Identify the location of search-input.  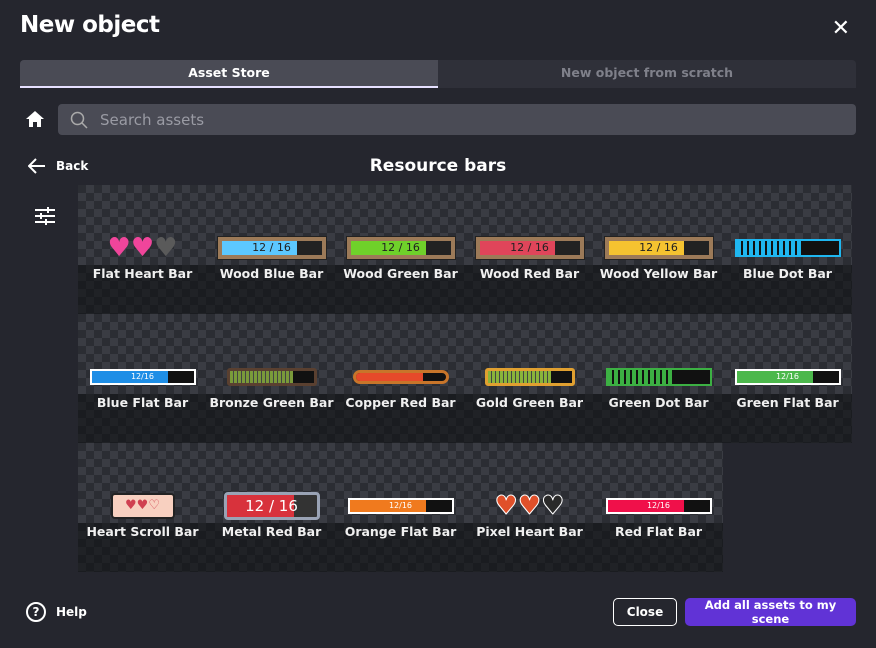
(450, 119).